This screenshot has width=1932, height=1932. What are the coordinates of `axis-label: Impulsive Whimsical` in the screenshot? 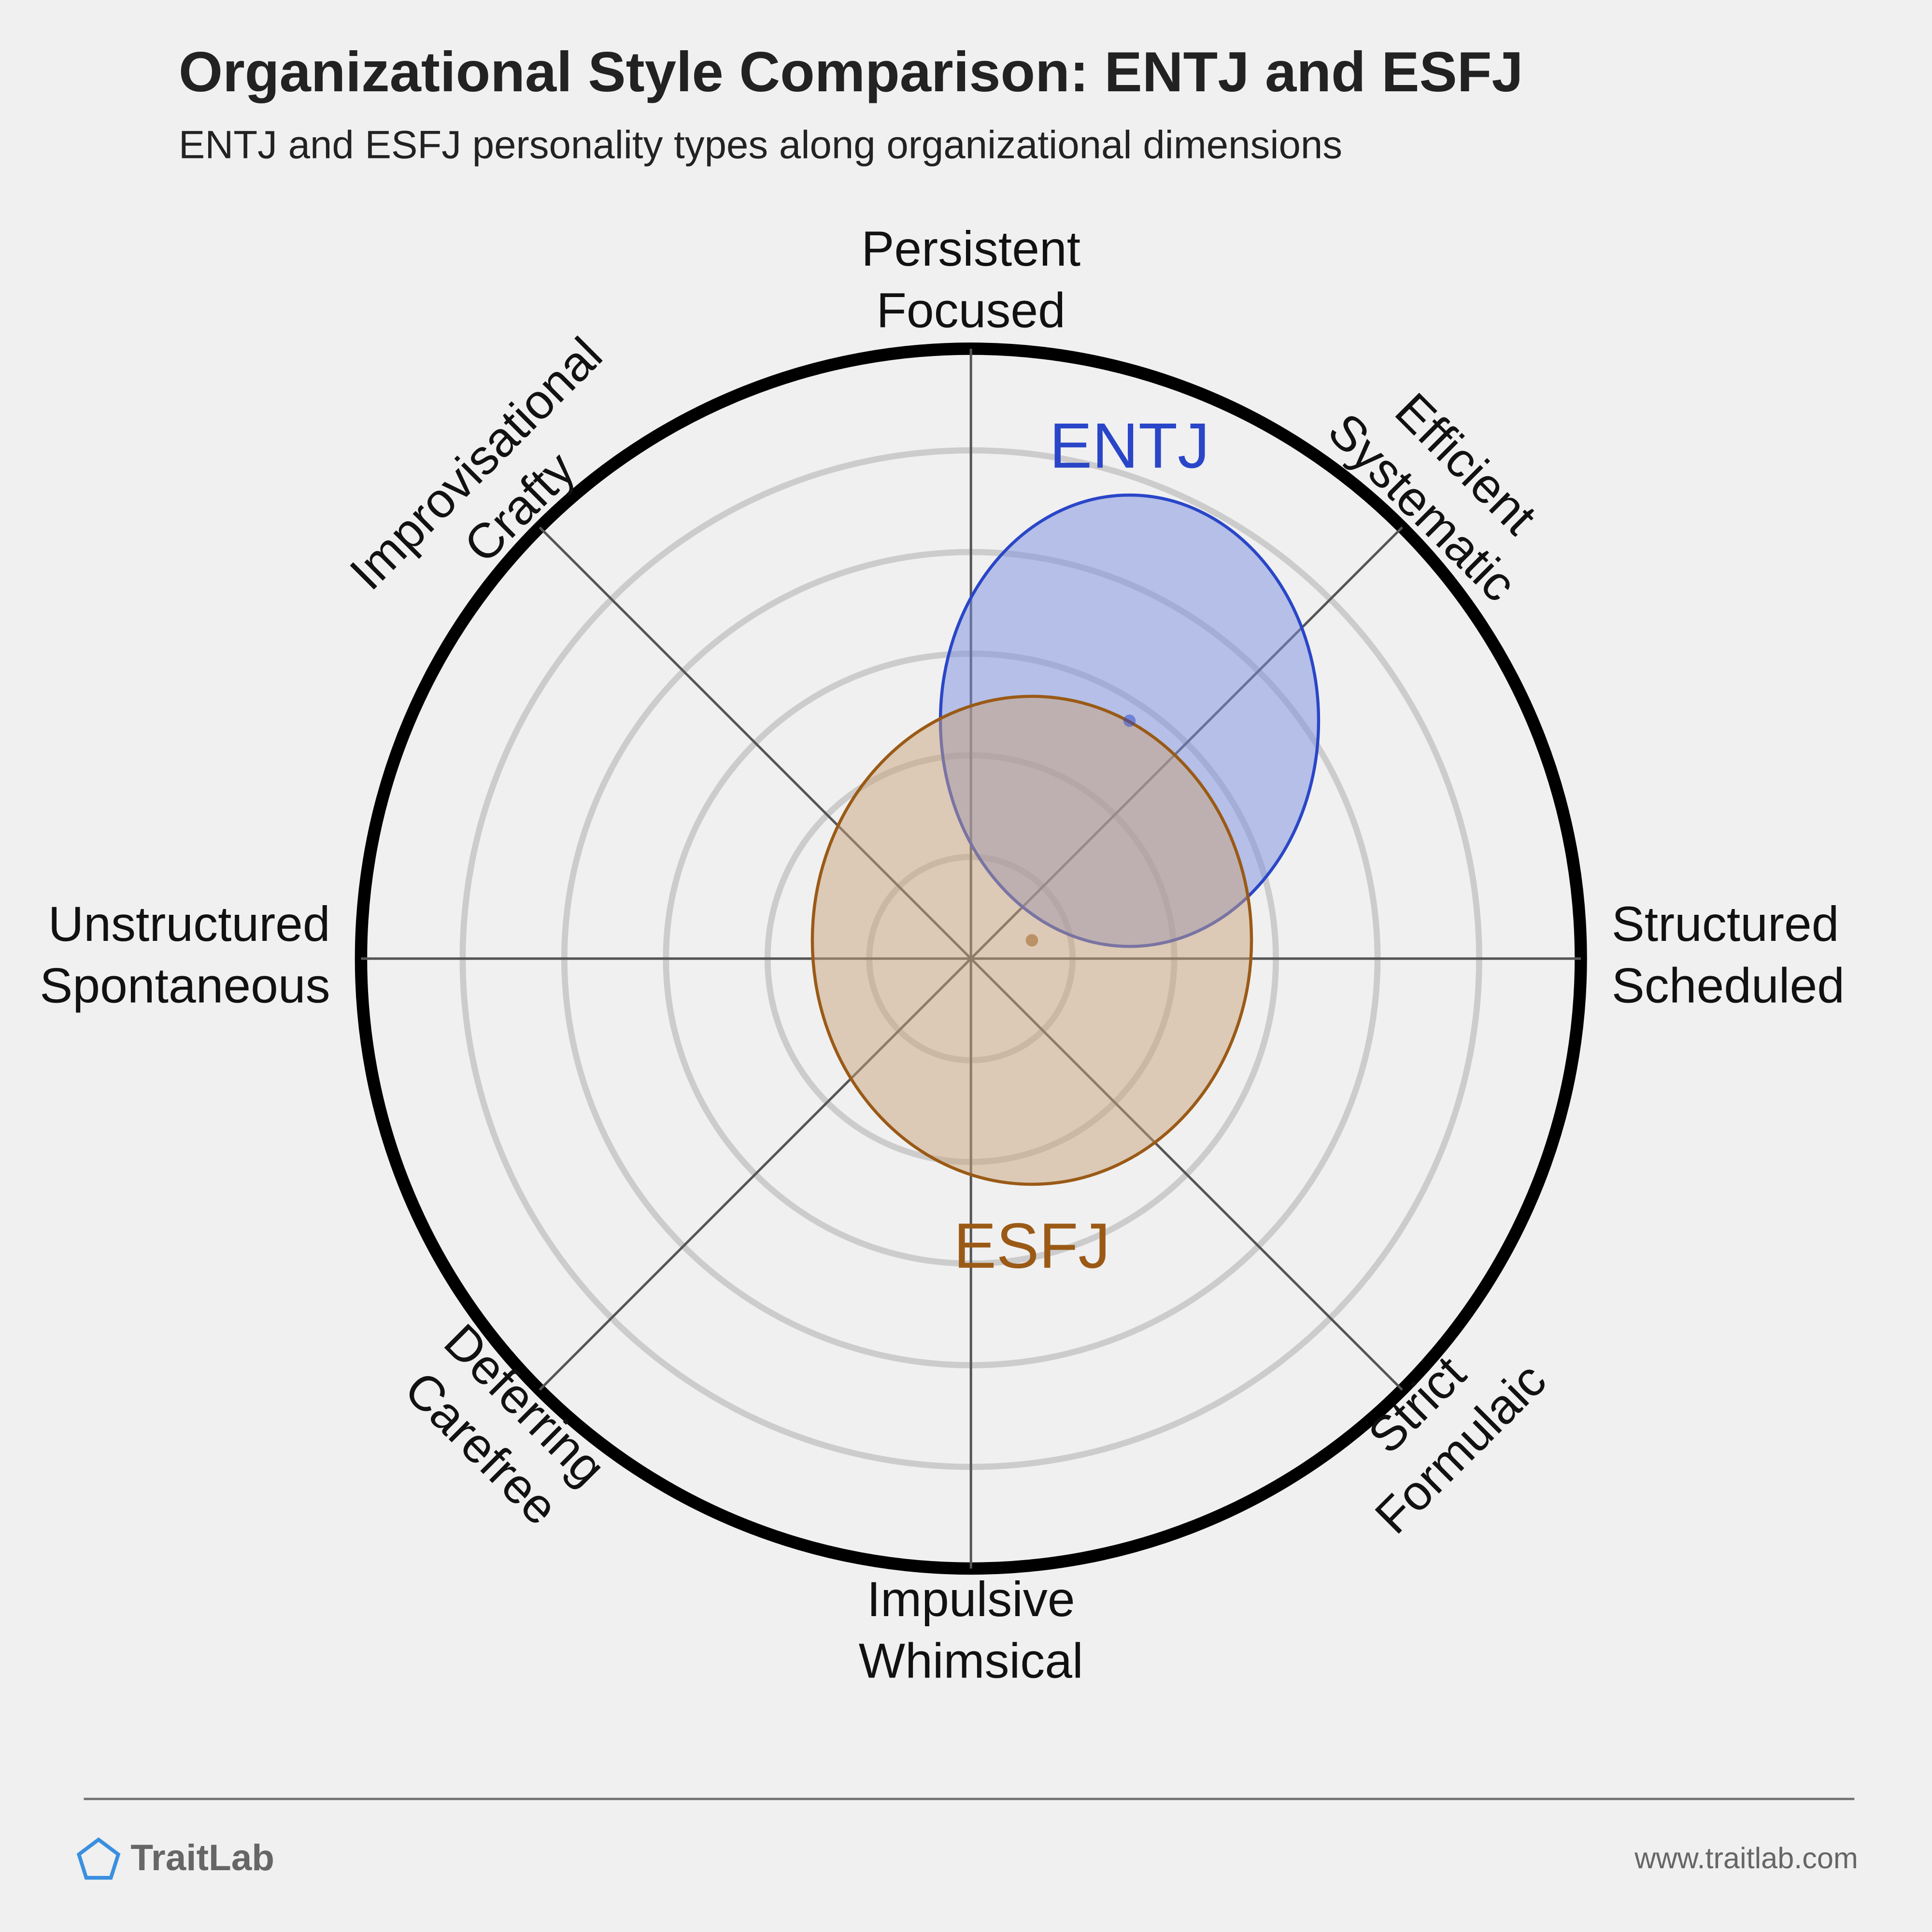 It's located at (971, 1630).